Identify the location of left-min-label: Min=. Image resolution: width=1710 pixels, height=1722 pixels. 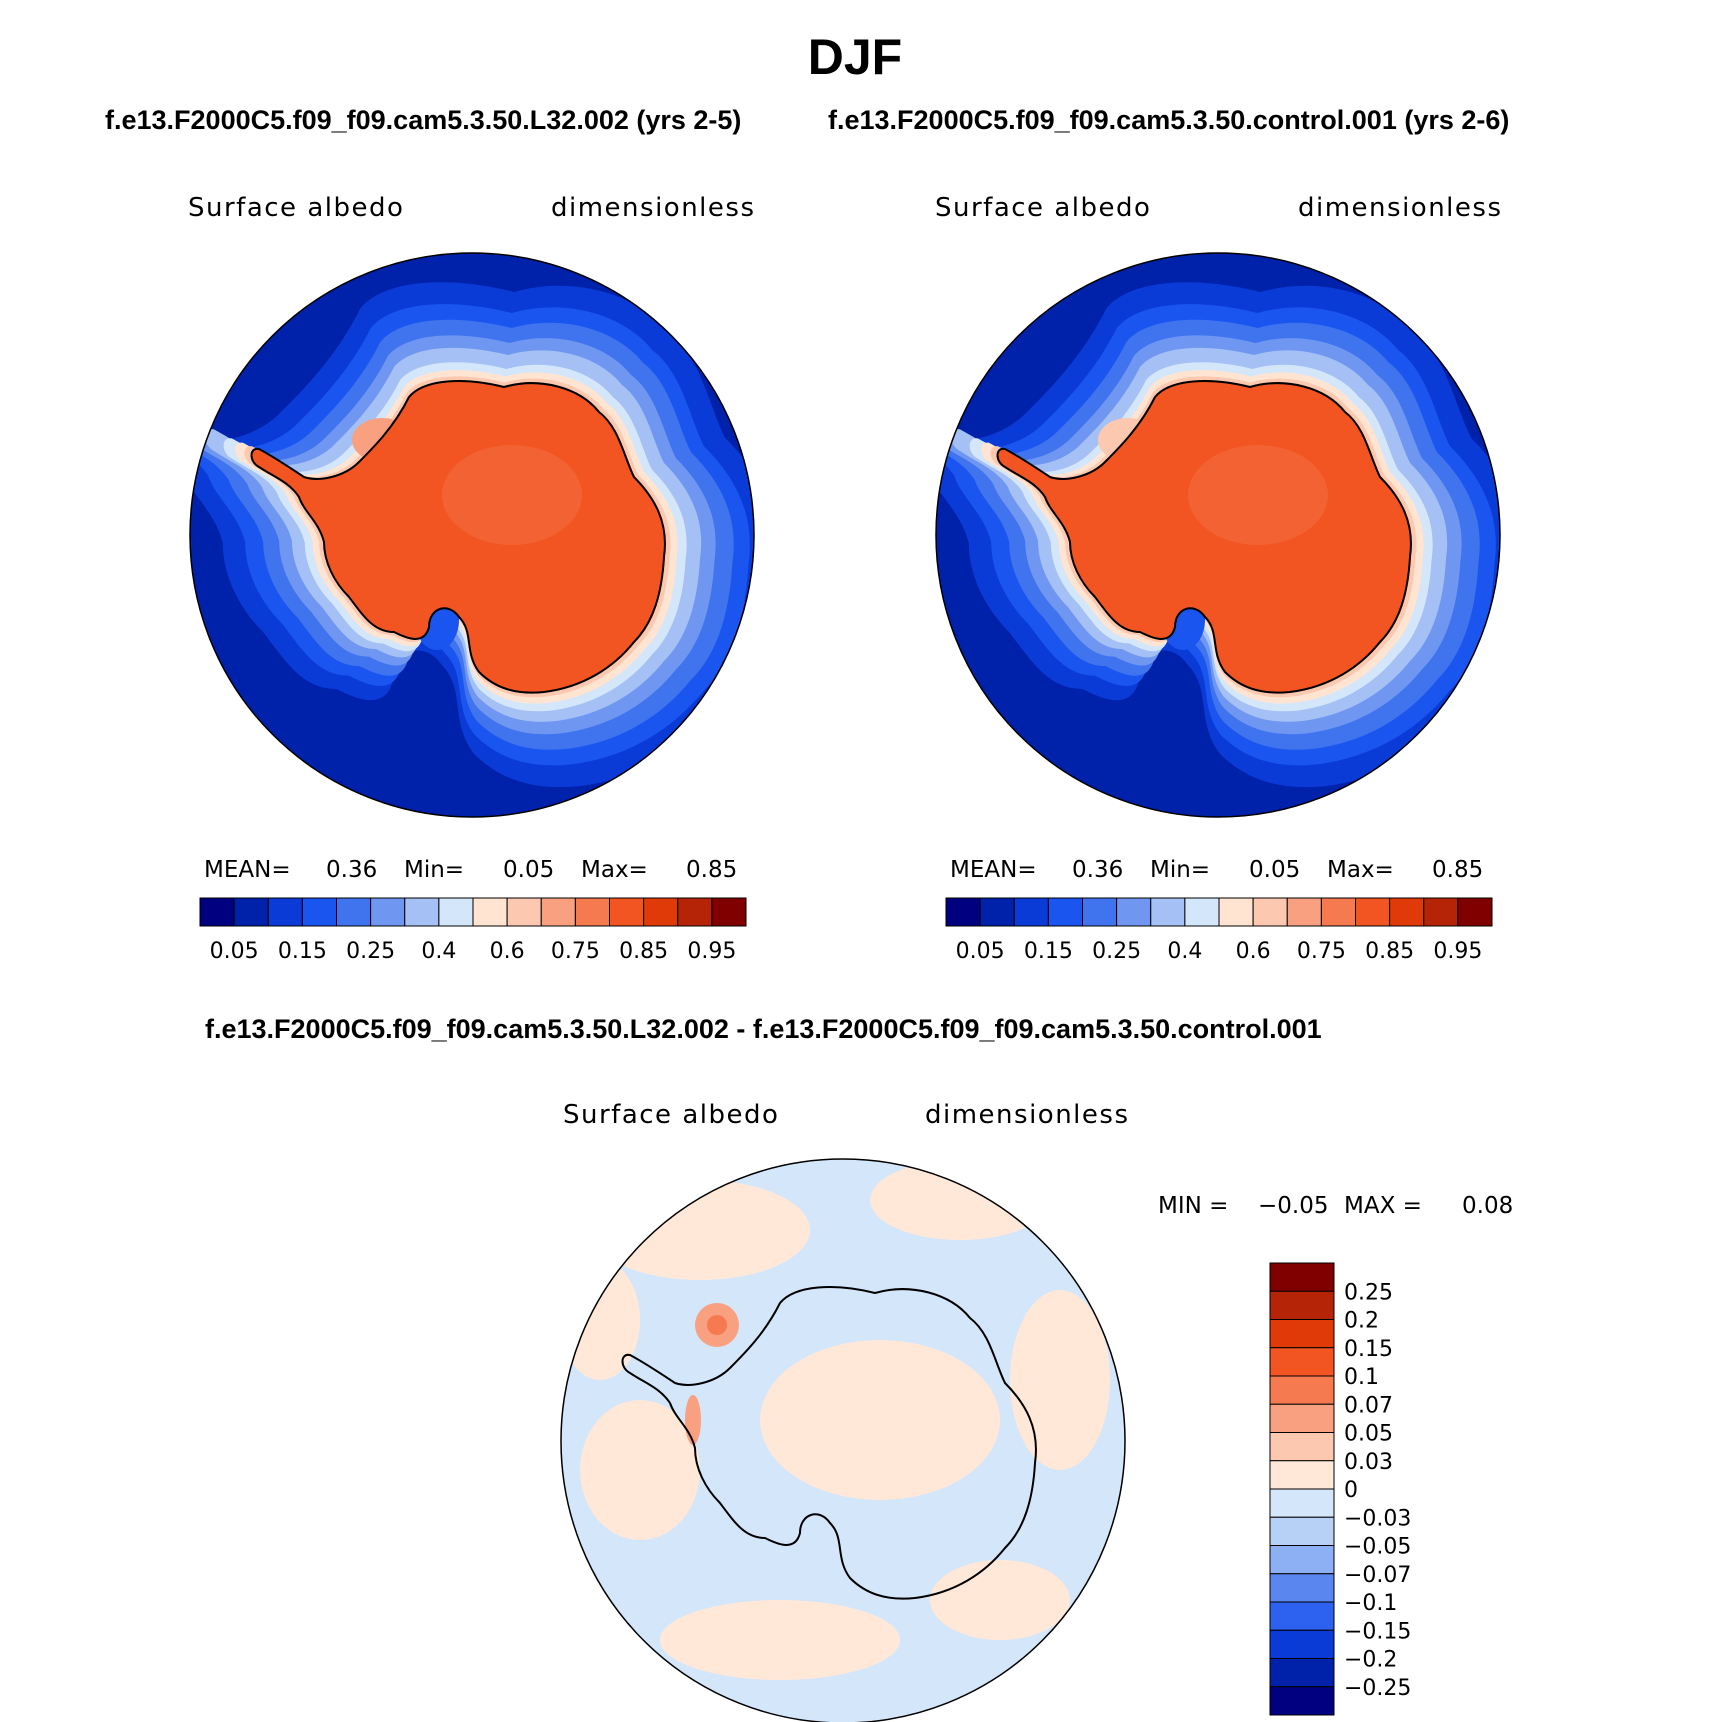
(434, 870).